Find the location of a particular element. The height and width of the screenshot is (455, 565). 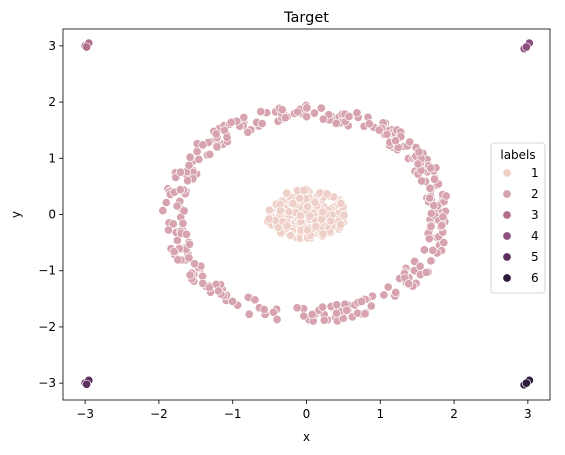

x-tick-label: 0 is located at coordinates (307, 414).